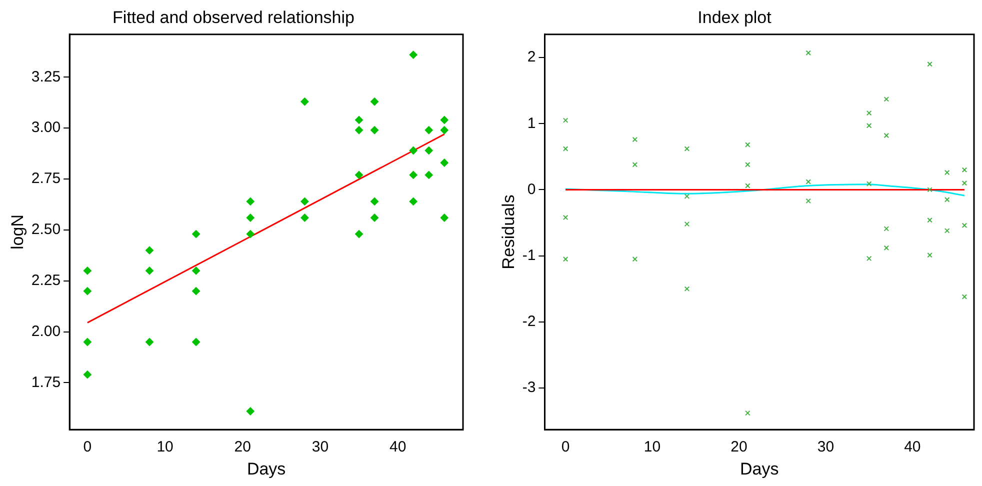  I want to click on y-tick-label: 2, so click(531, 57).